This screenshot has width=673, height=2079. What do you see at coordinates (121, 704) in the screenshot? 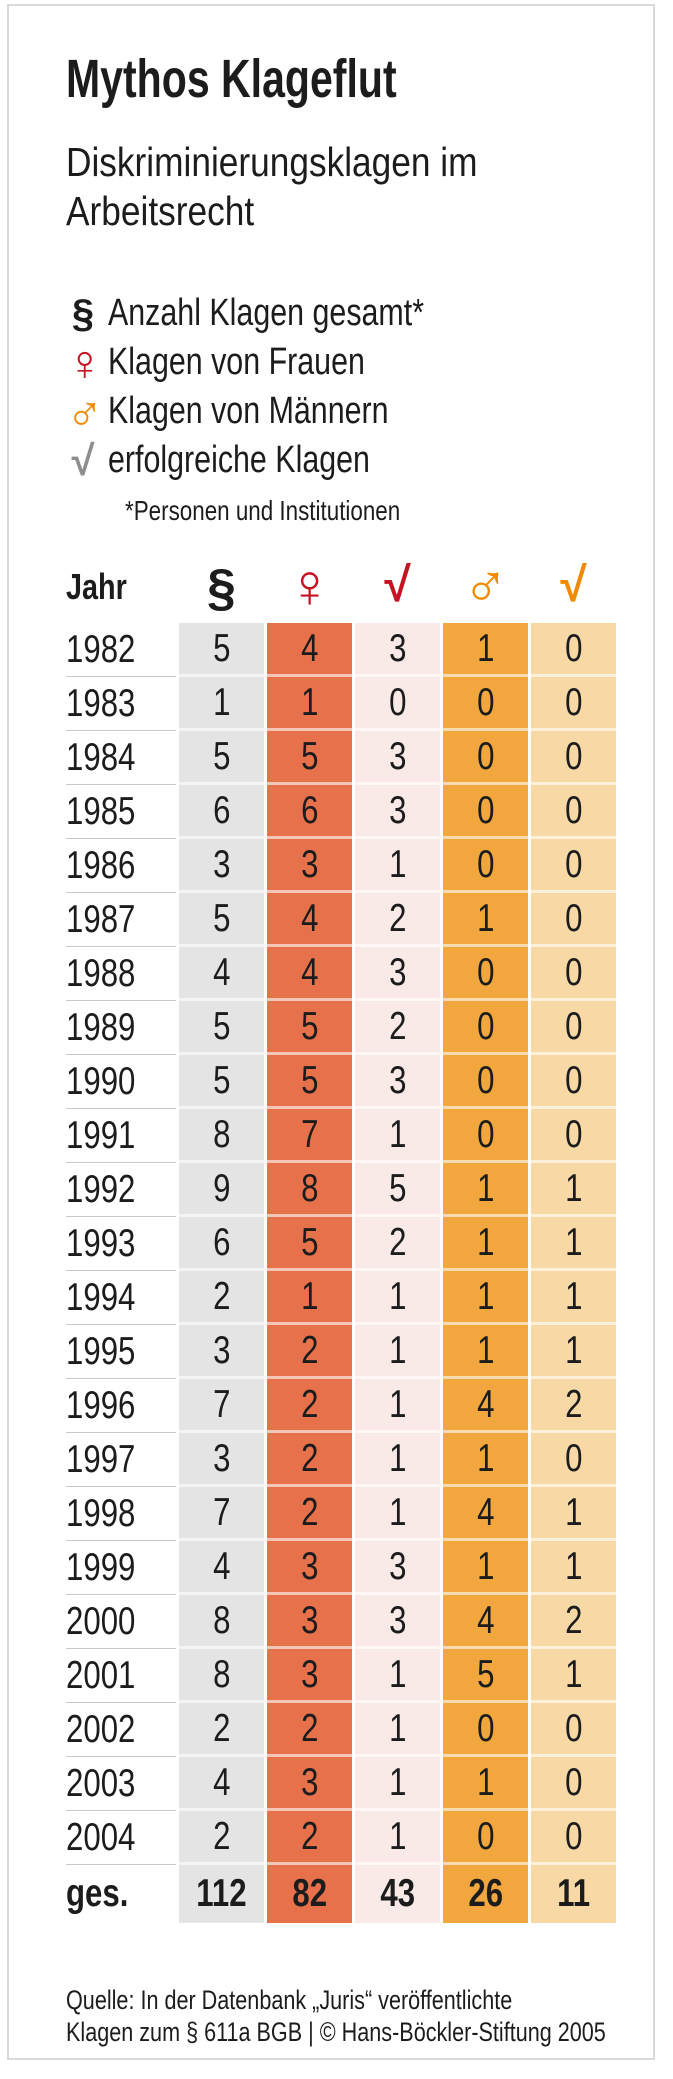
I see `year-cell: 1983` at bounding box center [121, 704].